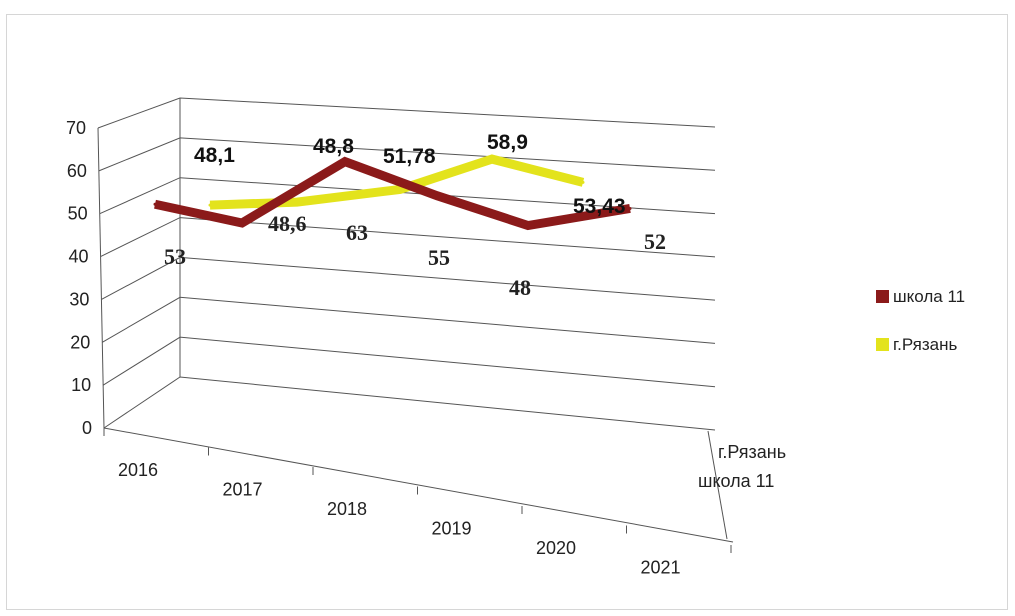 This screenshot has height=616, width=1015. I want to click on depth-label-0: г.Рязань, so click(752, 452).